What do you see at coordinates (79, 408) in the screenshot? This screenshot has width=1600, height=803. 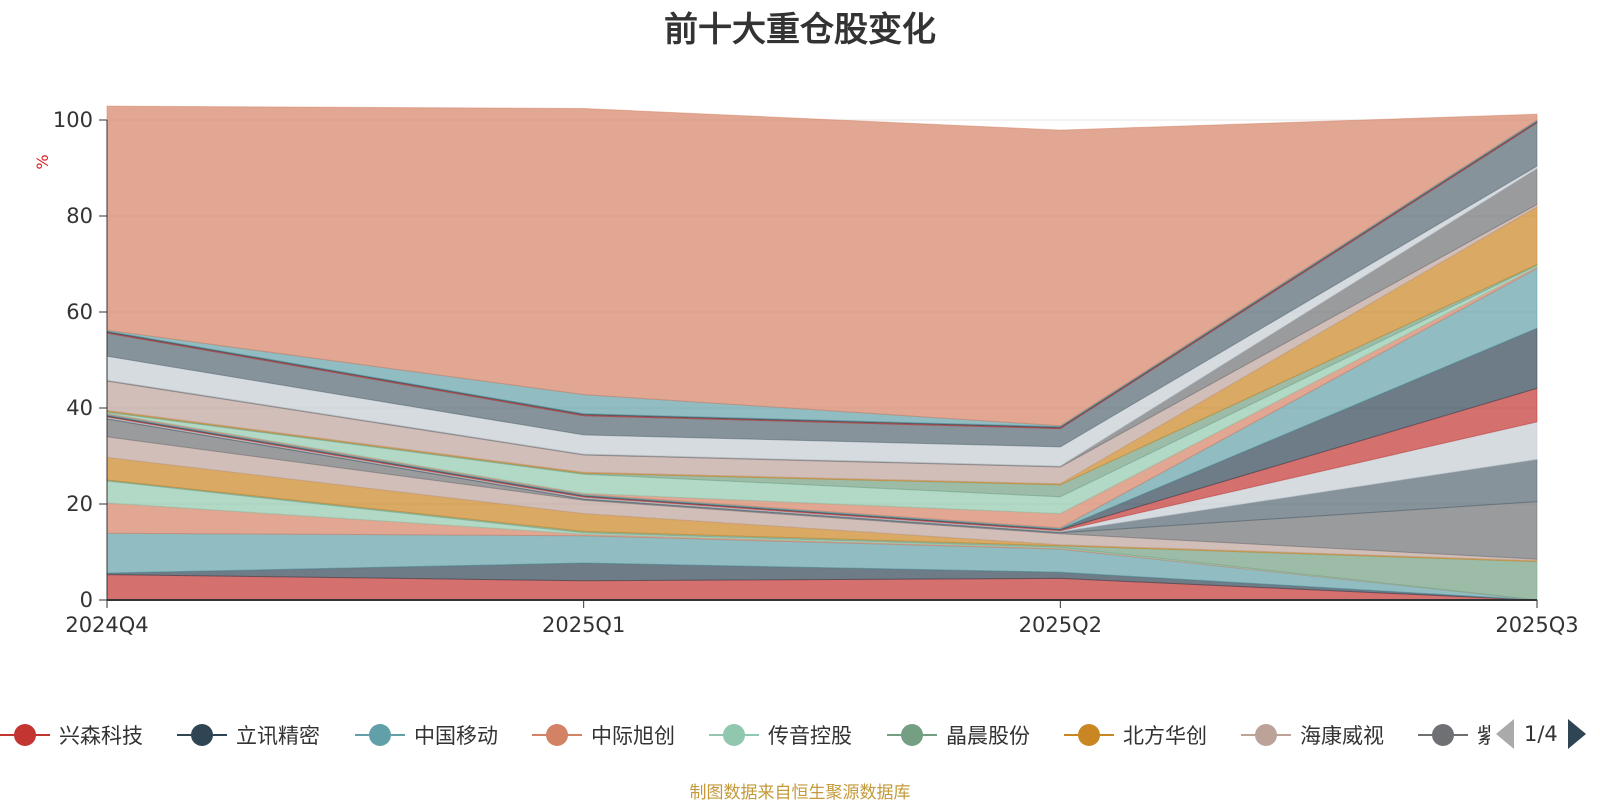 I see `y-tick-label-2: 40` at bounding box center [79, 408].